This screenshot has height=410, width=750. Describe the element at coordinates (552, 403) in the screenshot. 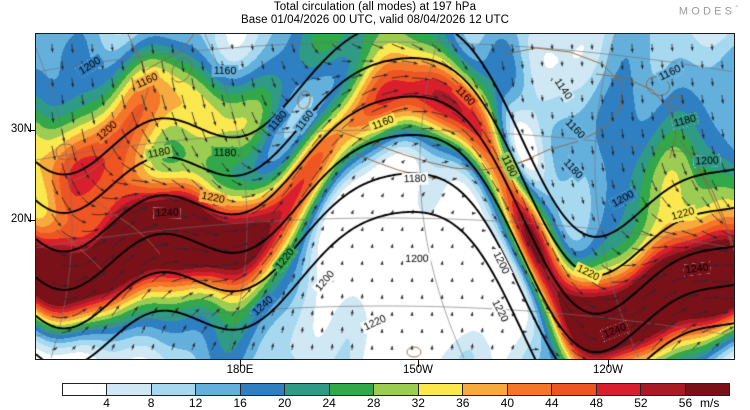

I see `colorbar-tick-44: 44` at that location.